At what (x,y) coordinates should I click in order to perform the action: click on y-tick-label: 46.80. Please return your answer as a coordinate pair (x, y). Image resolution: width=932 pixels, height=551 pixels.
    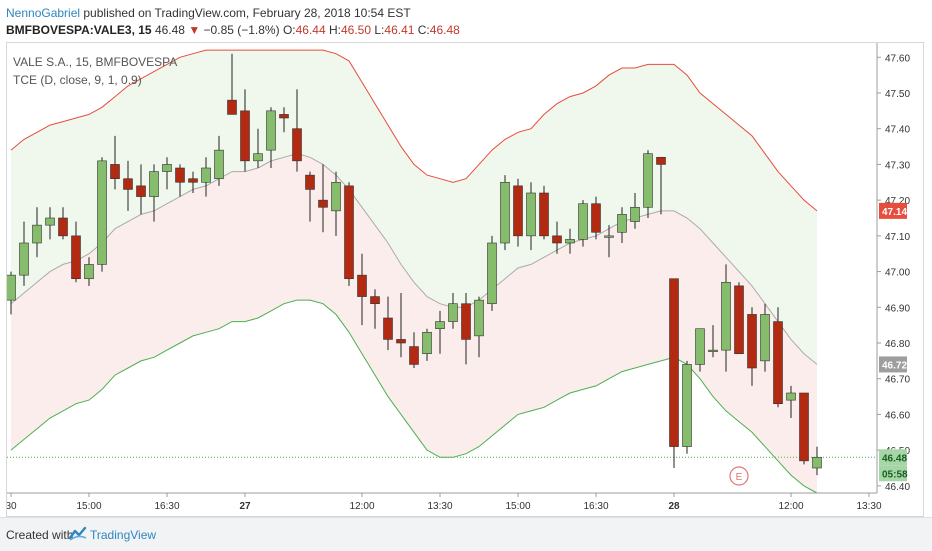
    Looking at the image, I should click on (897, 344).